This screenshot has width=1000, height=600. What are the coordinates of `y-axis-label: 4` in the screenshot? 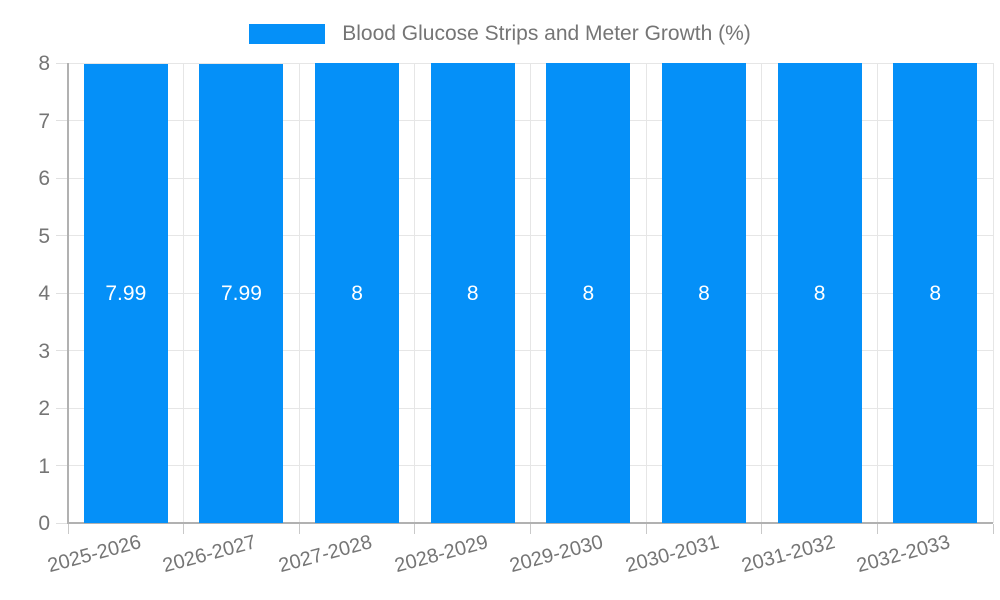 It's located at (44, 293).